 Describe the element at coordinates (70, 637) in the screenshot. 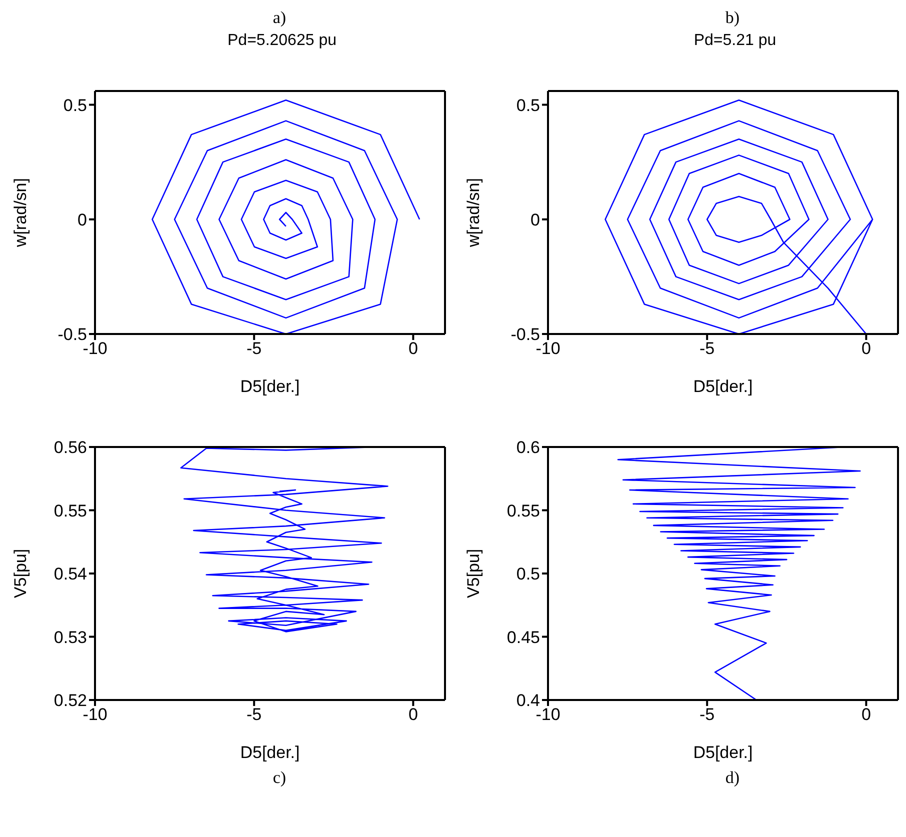

I see `y-tick-label: 0.53` at that location.